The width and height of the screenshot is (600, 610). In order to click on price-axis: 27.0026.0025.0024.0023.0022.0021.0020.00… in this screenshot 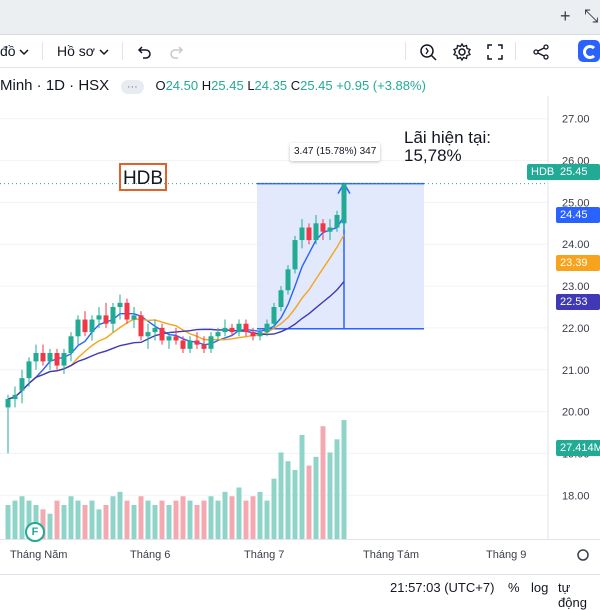, I will do `click(568, 318)`.